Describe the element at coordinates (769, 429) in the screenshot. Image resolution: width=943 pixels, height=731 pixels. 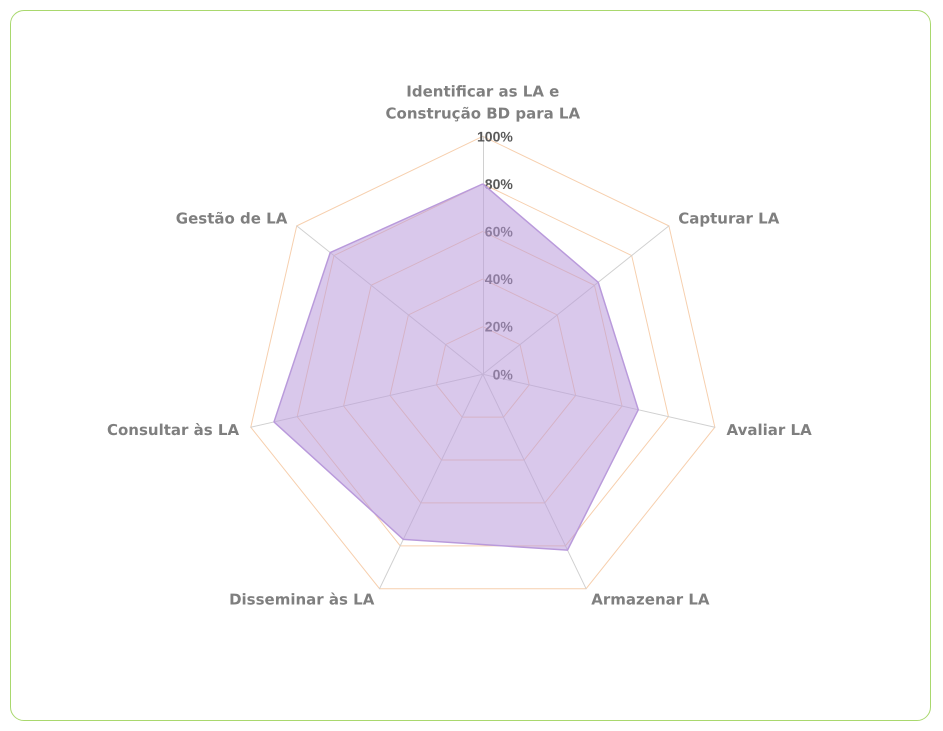
I see `spoke-label: Avaliar LA` at that location.